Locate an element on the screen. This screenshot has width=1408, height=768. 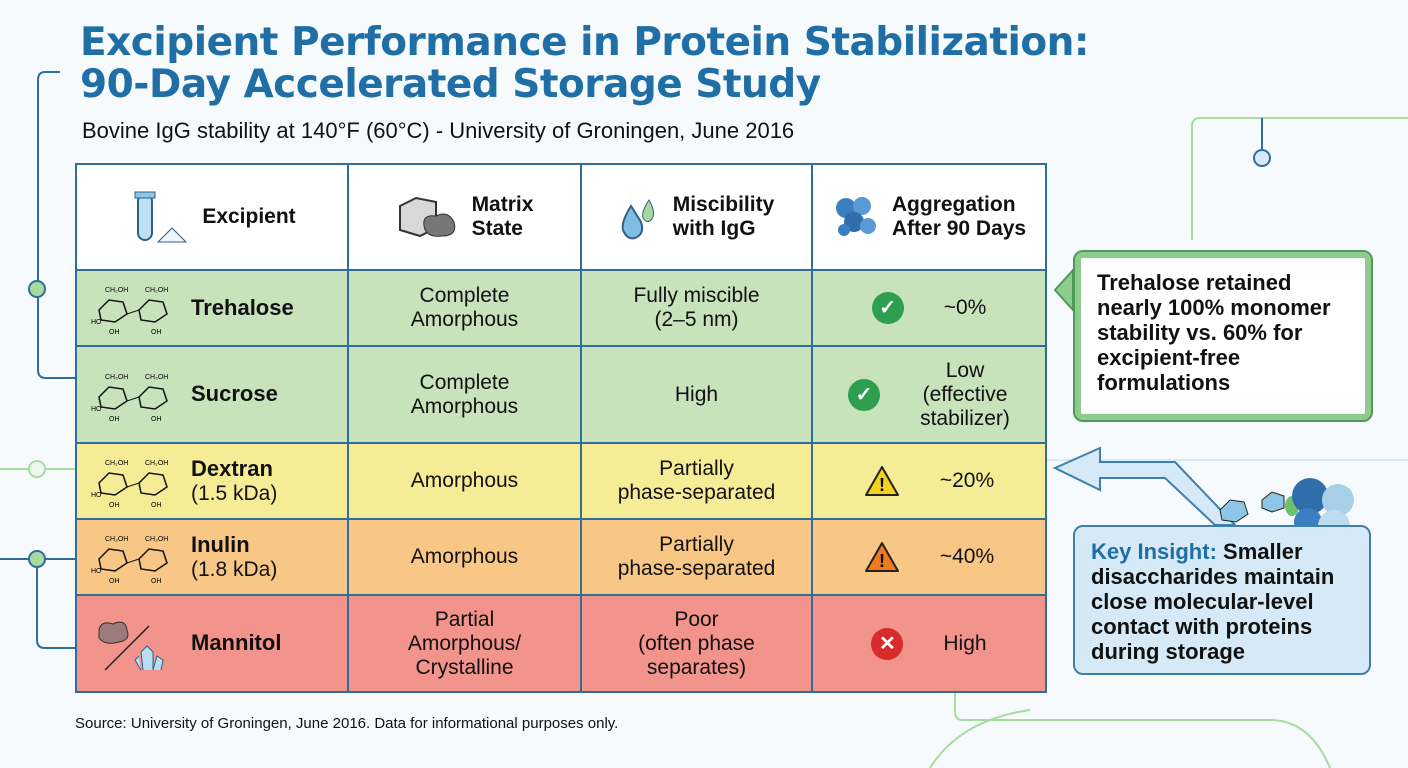
aggregation-cell: ! ~20% is located at coordinates (929, 481).